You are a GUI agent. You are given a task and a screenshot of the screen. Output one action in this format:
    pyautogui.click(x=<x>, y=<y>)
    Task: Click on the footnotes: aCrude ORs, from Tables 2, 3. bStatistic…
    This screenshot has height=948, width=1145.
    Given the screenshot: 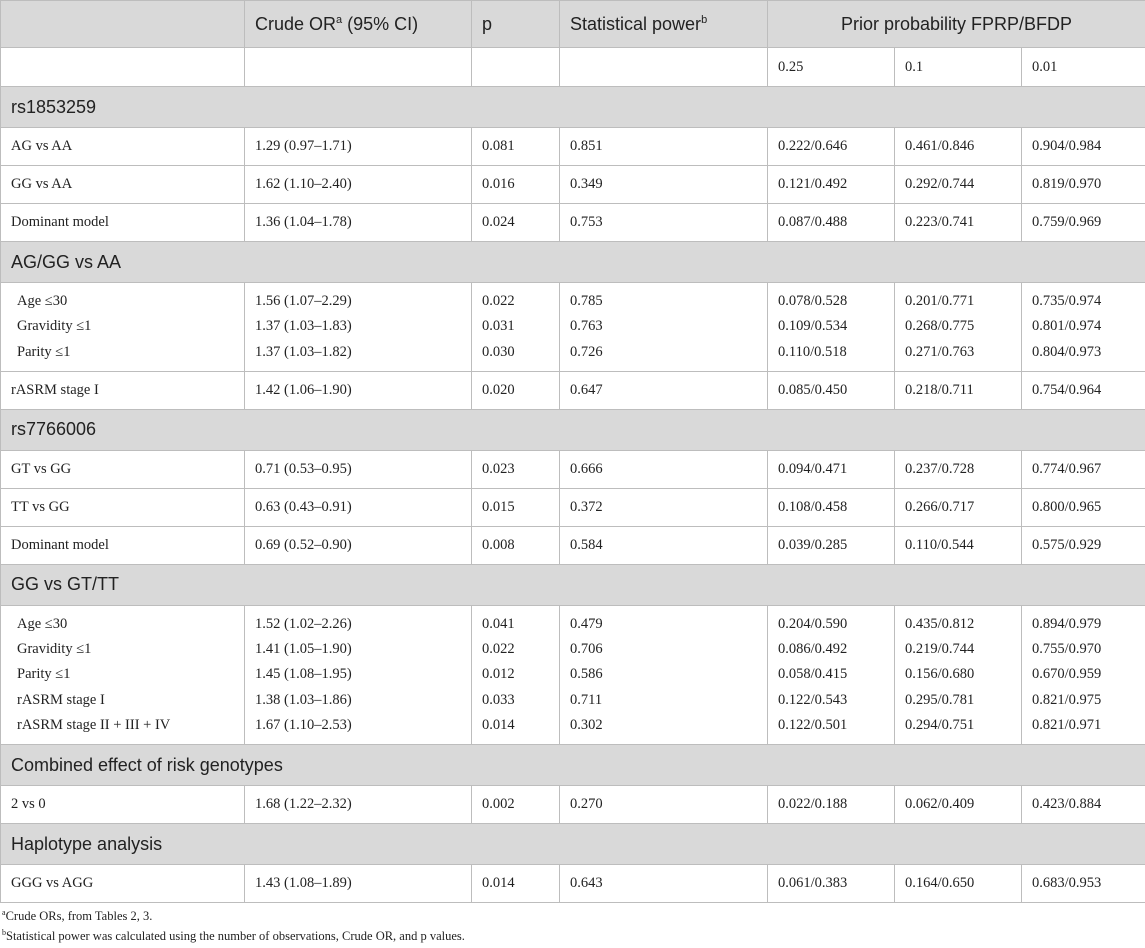 What is the action you would take?
    pyautogui.click(x=233, y=926)
    